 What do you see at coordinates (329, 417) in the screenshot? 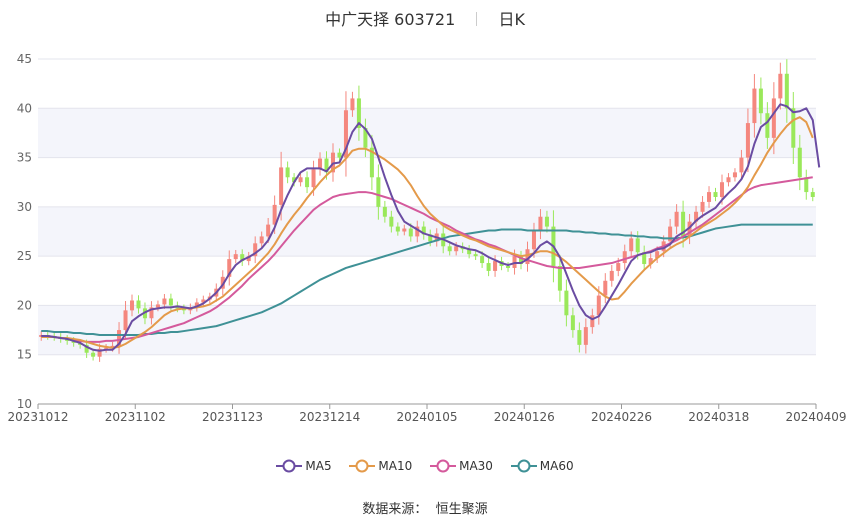
I see `x-tick-label: 20231214` at bounding box center [329, 417].